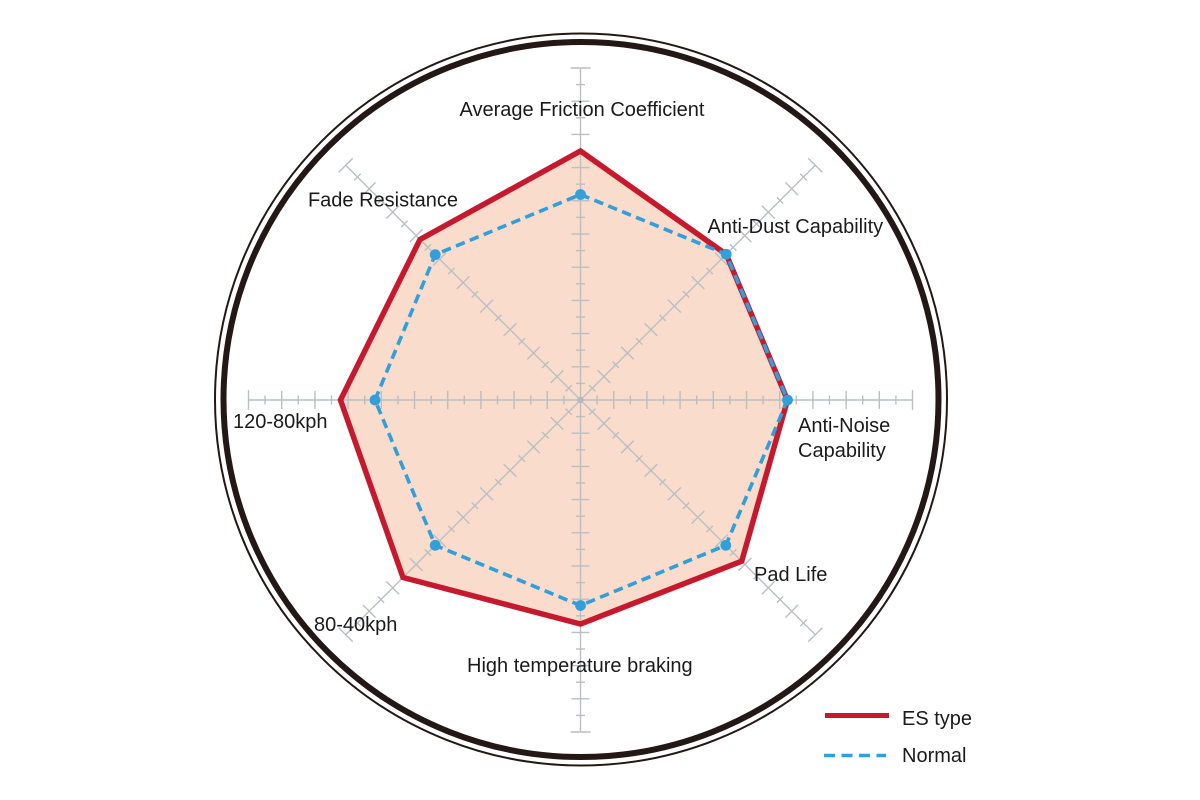 Image resolution: width=1200 pixels, height=800 pixels. Describe the element at coordinates (280, 422) in the screenshot. I see `svg-text: 120-80kph` at that location.